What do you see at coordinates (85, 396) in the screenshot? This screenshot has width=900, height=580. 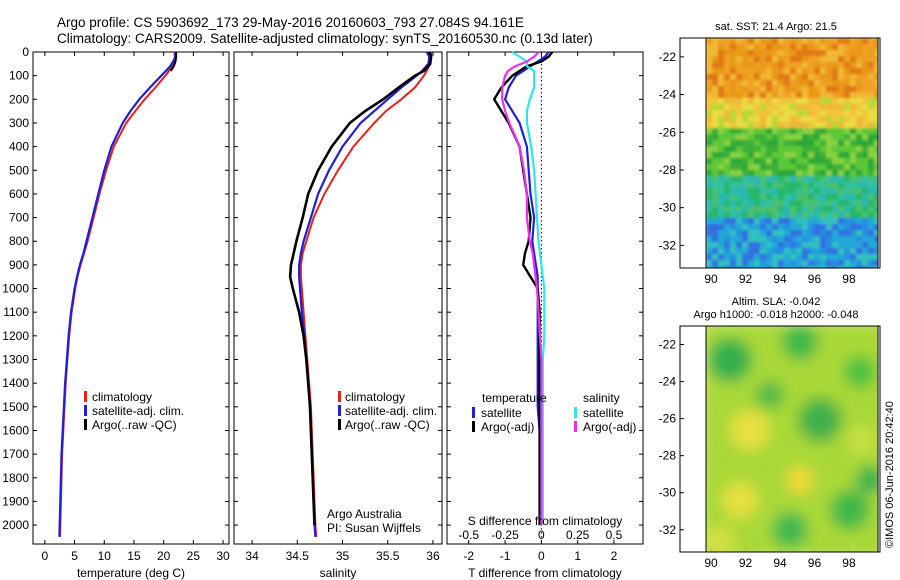 I see `temp-legend-swatch` at bounding box center [85, 396].